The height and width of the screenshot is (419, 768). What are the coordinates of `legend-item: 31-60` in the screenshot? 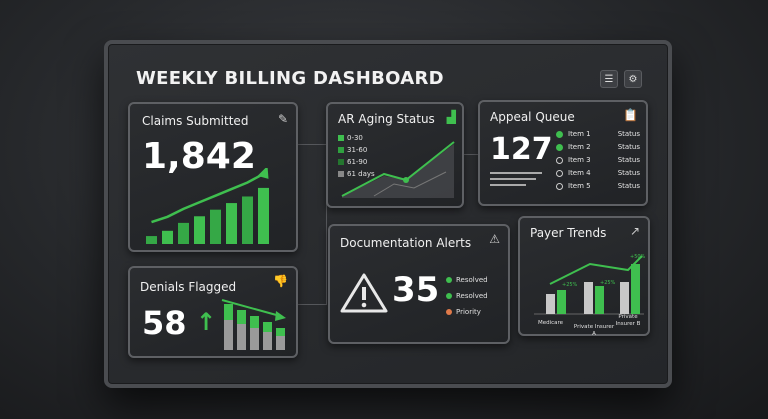 It's located at (352, 150).